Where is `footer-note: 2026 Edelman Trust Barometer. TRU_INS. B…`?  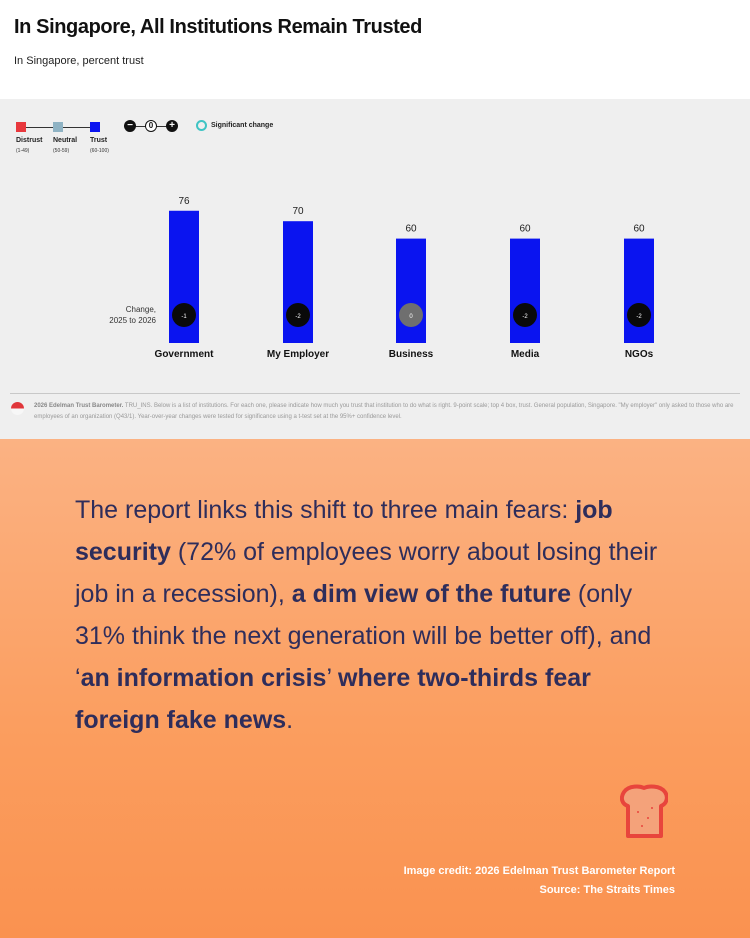 footer-note: 2026 Edelman Trust Barometer. TRU_INS. B… is located at coordinates (390, 412).